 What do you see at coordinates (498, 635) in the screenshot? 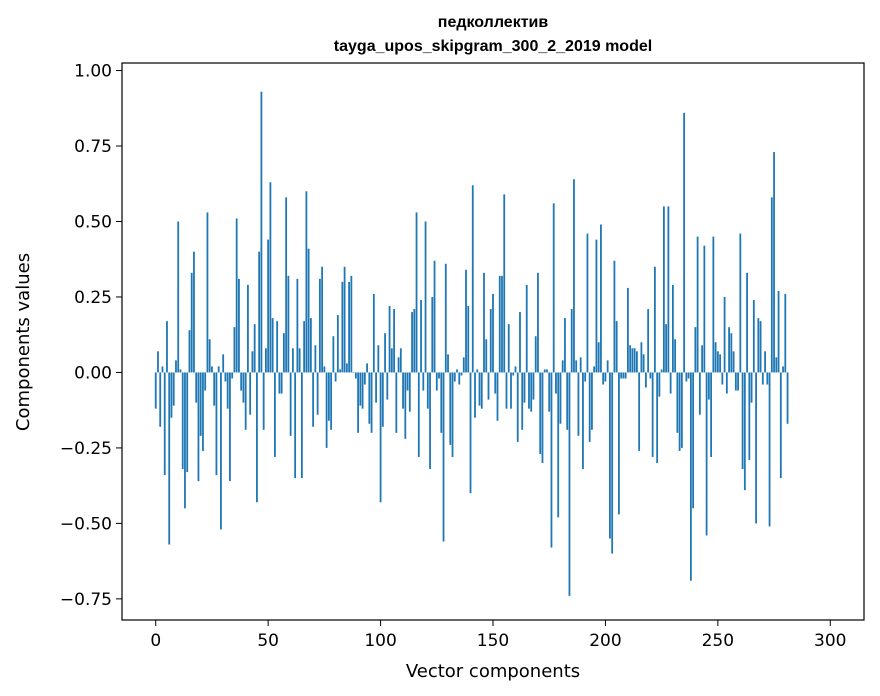
I see `x-axis-ticks: 0 50 100 150 200 250 300` at bounding box center [498, 635].